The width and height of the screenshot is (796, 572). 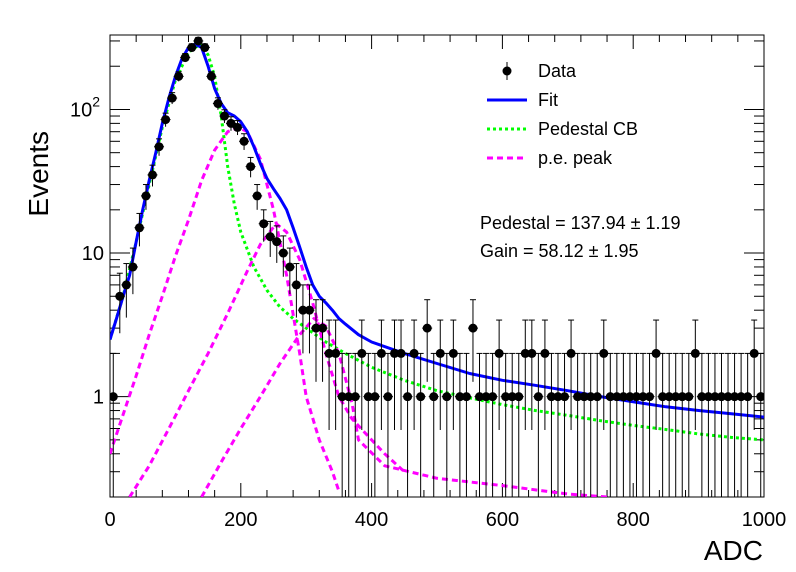 What do you see at coordinates (109, 520) in the screenshot?
I see `x-tick-label: 0` at bounding box center [109, 520].